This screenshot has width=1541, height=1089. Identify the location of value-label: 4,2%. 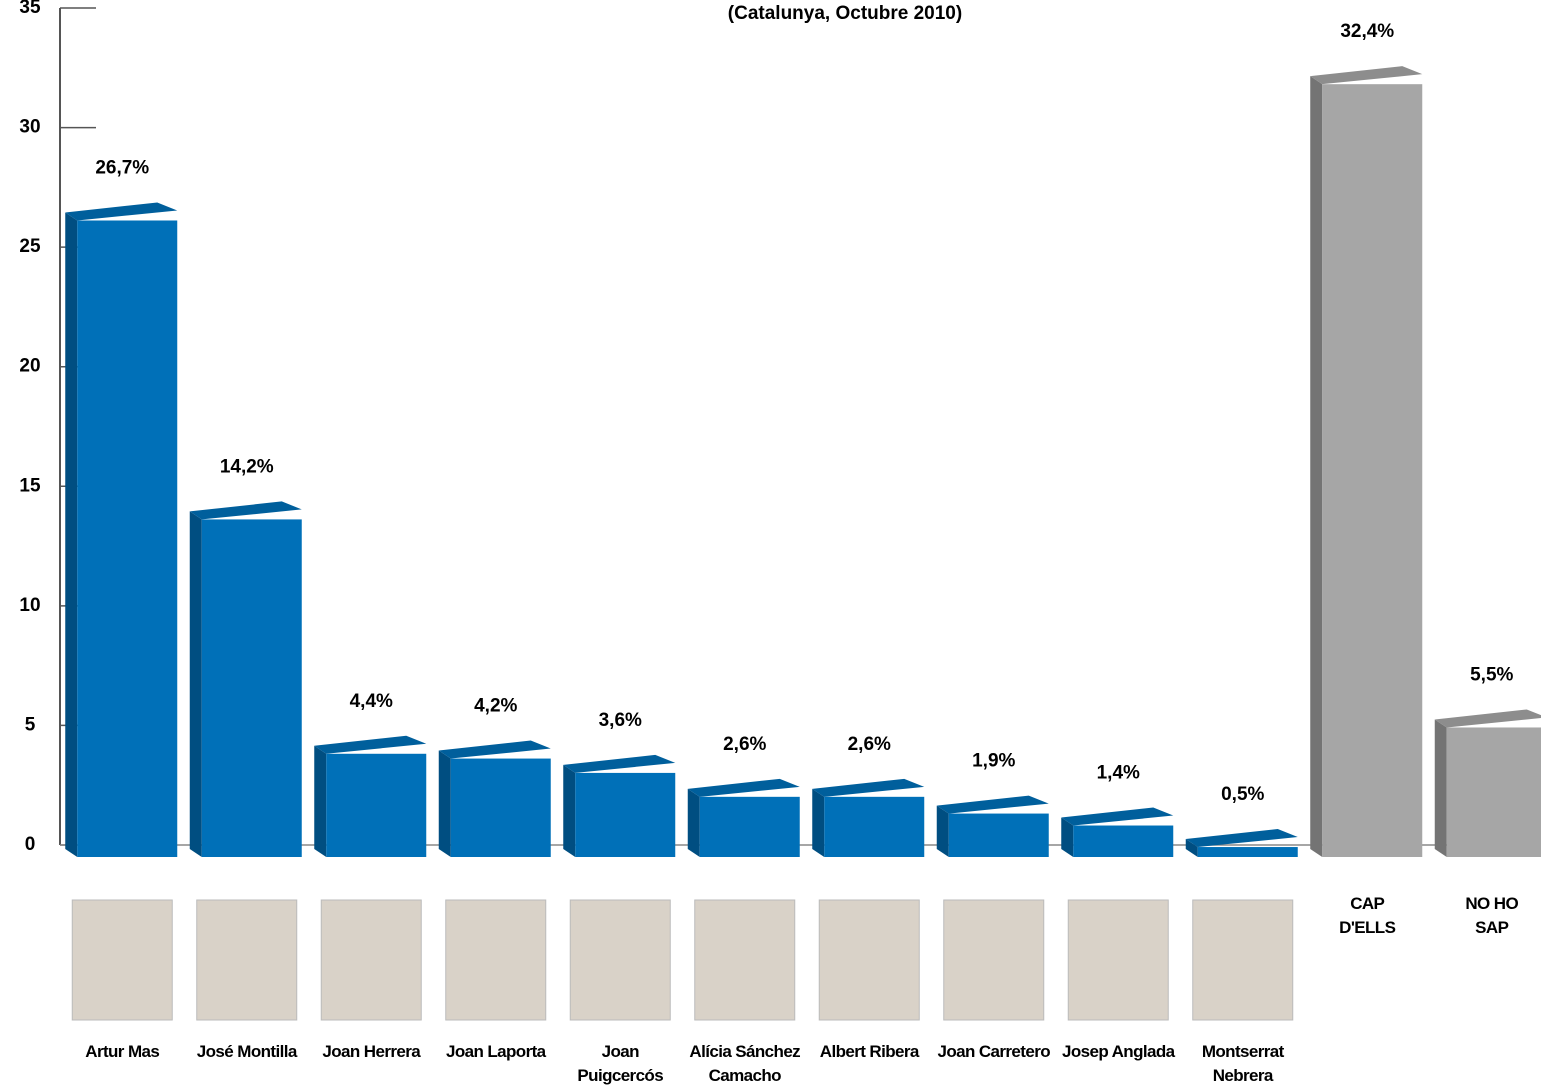
(495, 706).